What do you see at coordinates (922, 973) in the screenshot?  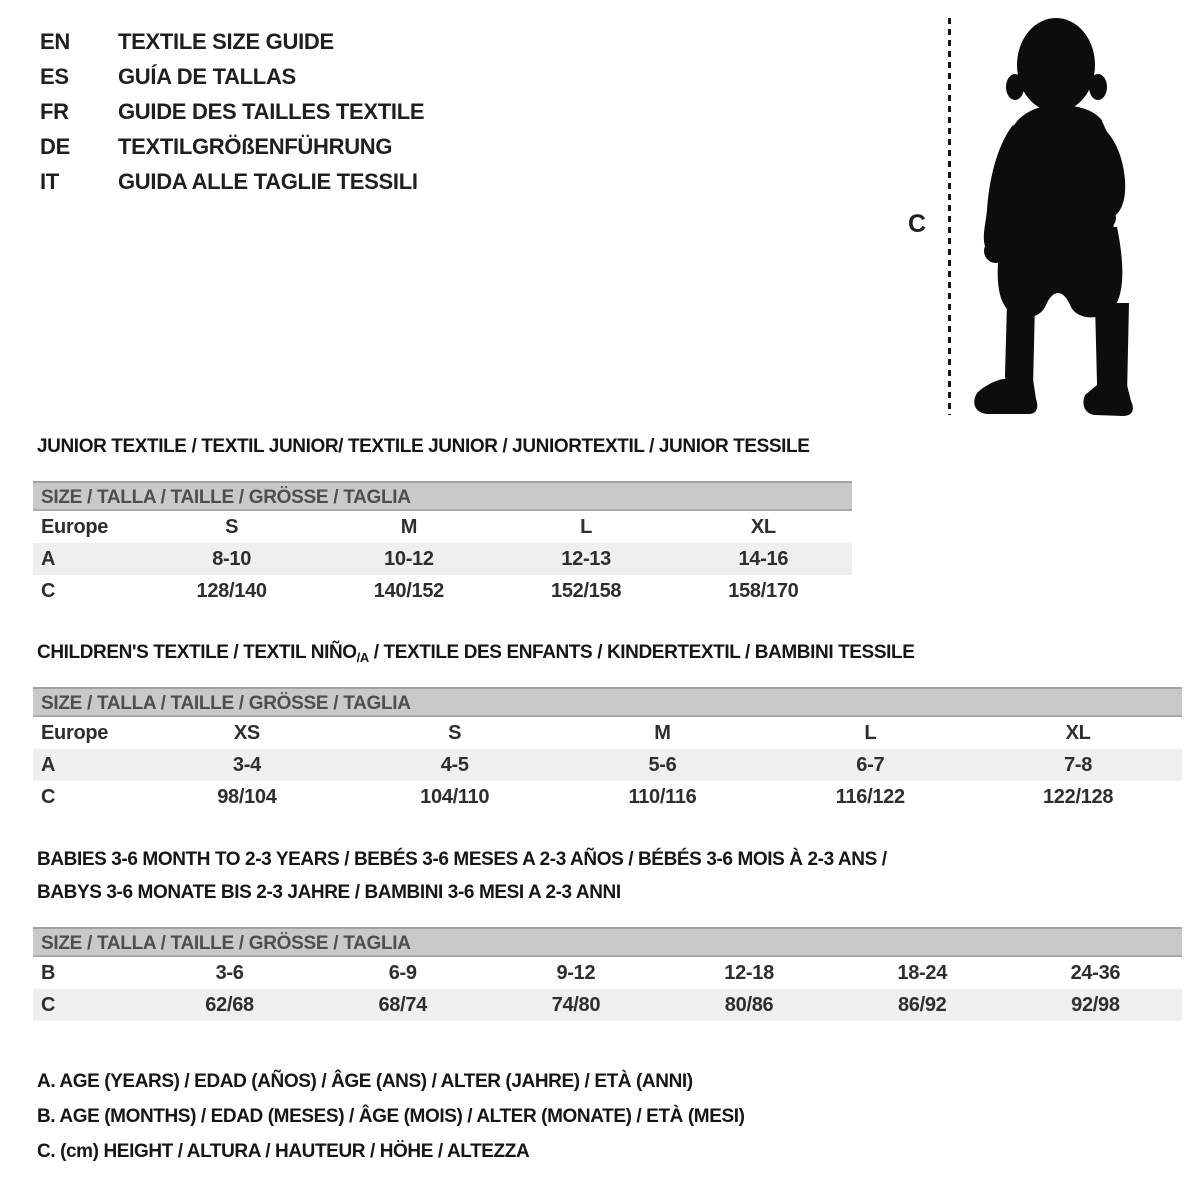 I see `age-cell: 18-24` at bounding box center [922, 973].